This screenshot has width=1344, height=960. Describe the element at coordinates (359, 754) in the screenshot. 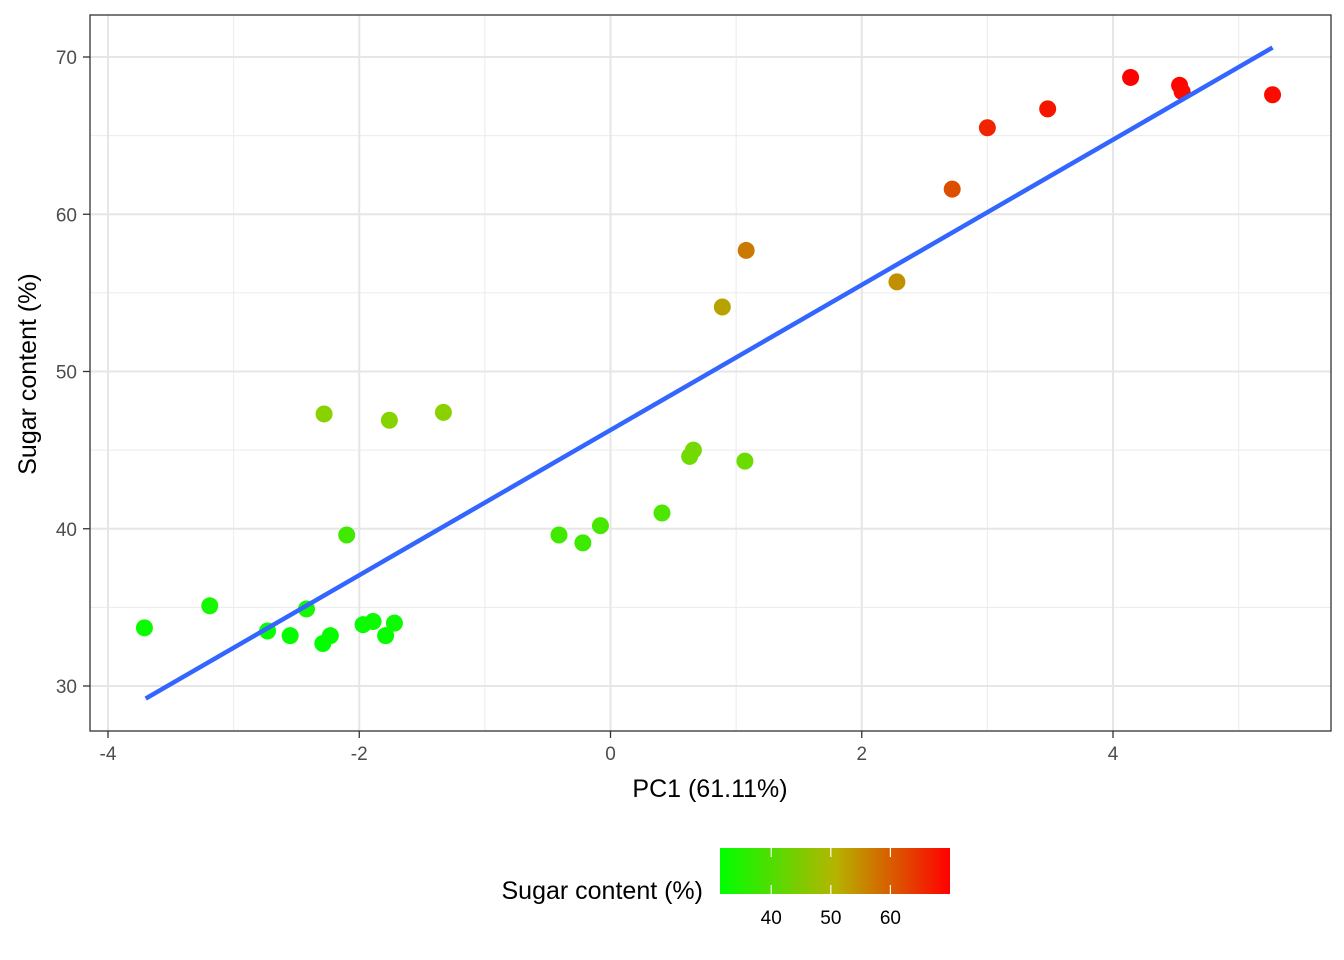

I see `x-tick-label: -2` at that location.